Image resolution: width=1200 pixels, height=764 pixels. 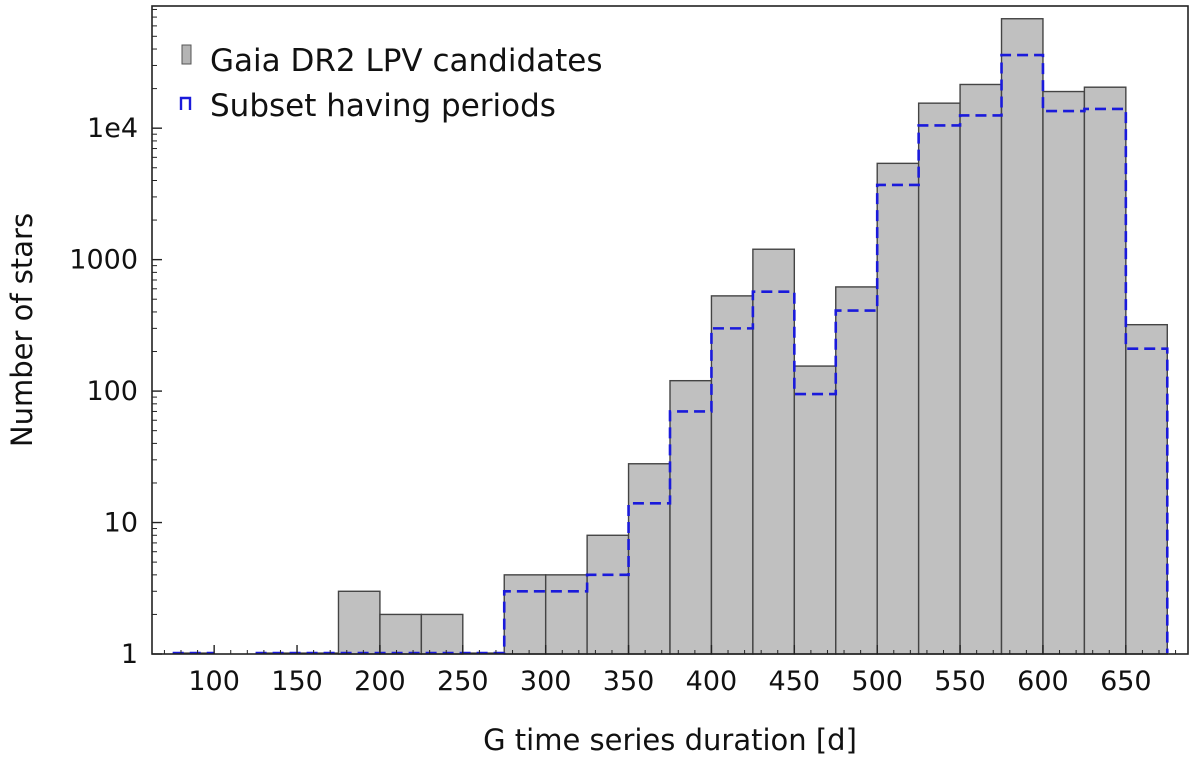 I want to click on x-tick-label: 250, so click(x=463, y=681).